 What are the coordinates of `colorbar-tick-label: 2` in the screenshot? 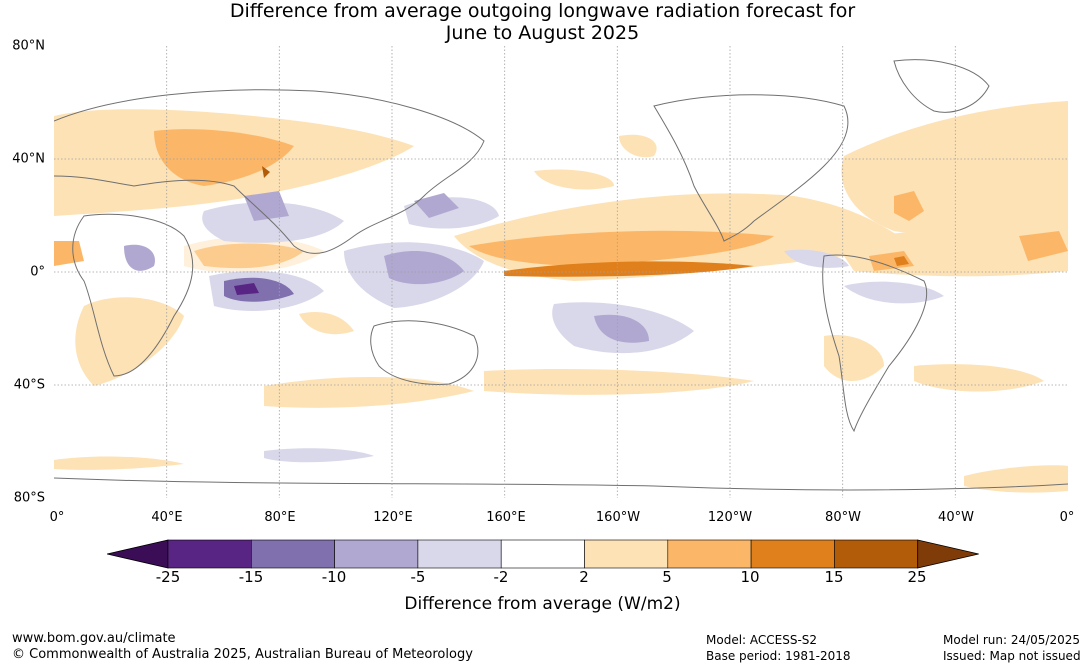 It's located at (584, 577).